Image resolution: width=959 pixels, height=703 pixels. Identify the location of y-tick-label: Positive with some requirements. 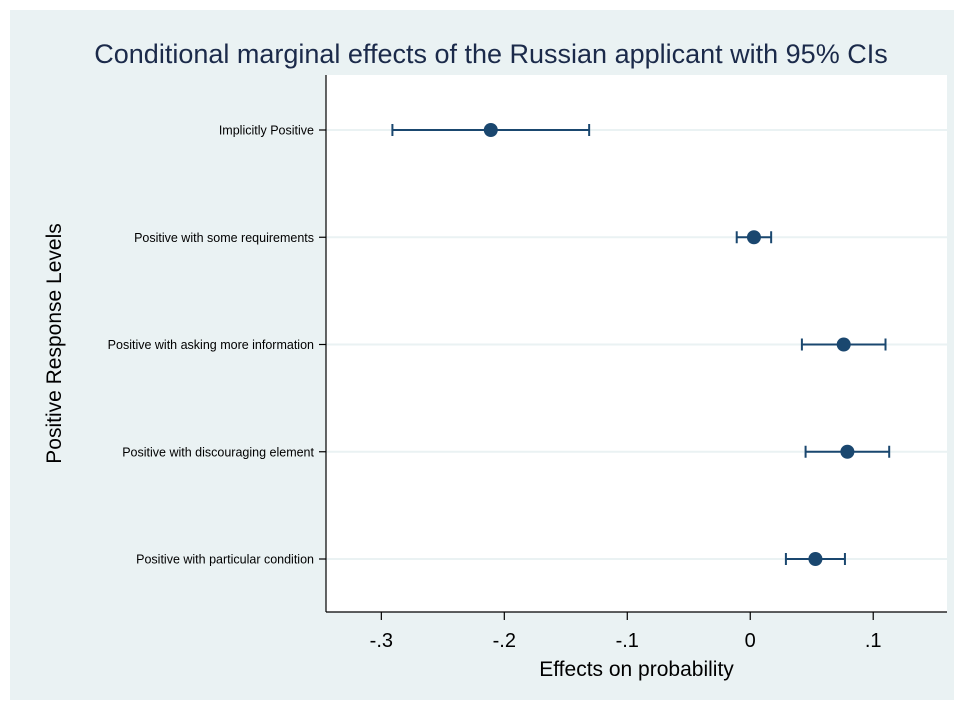
(224, 238).